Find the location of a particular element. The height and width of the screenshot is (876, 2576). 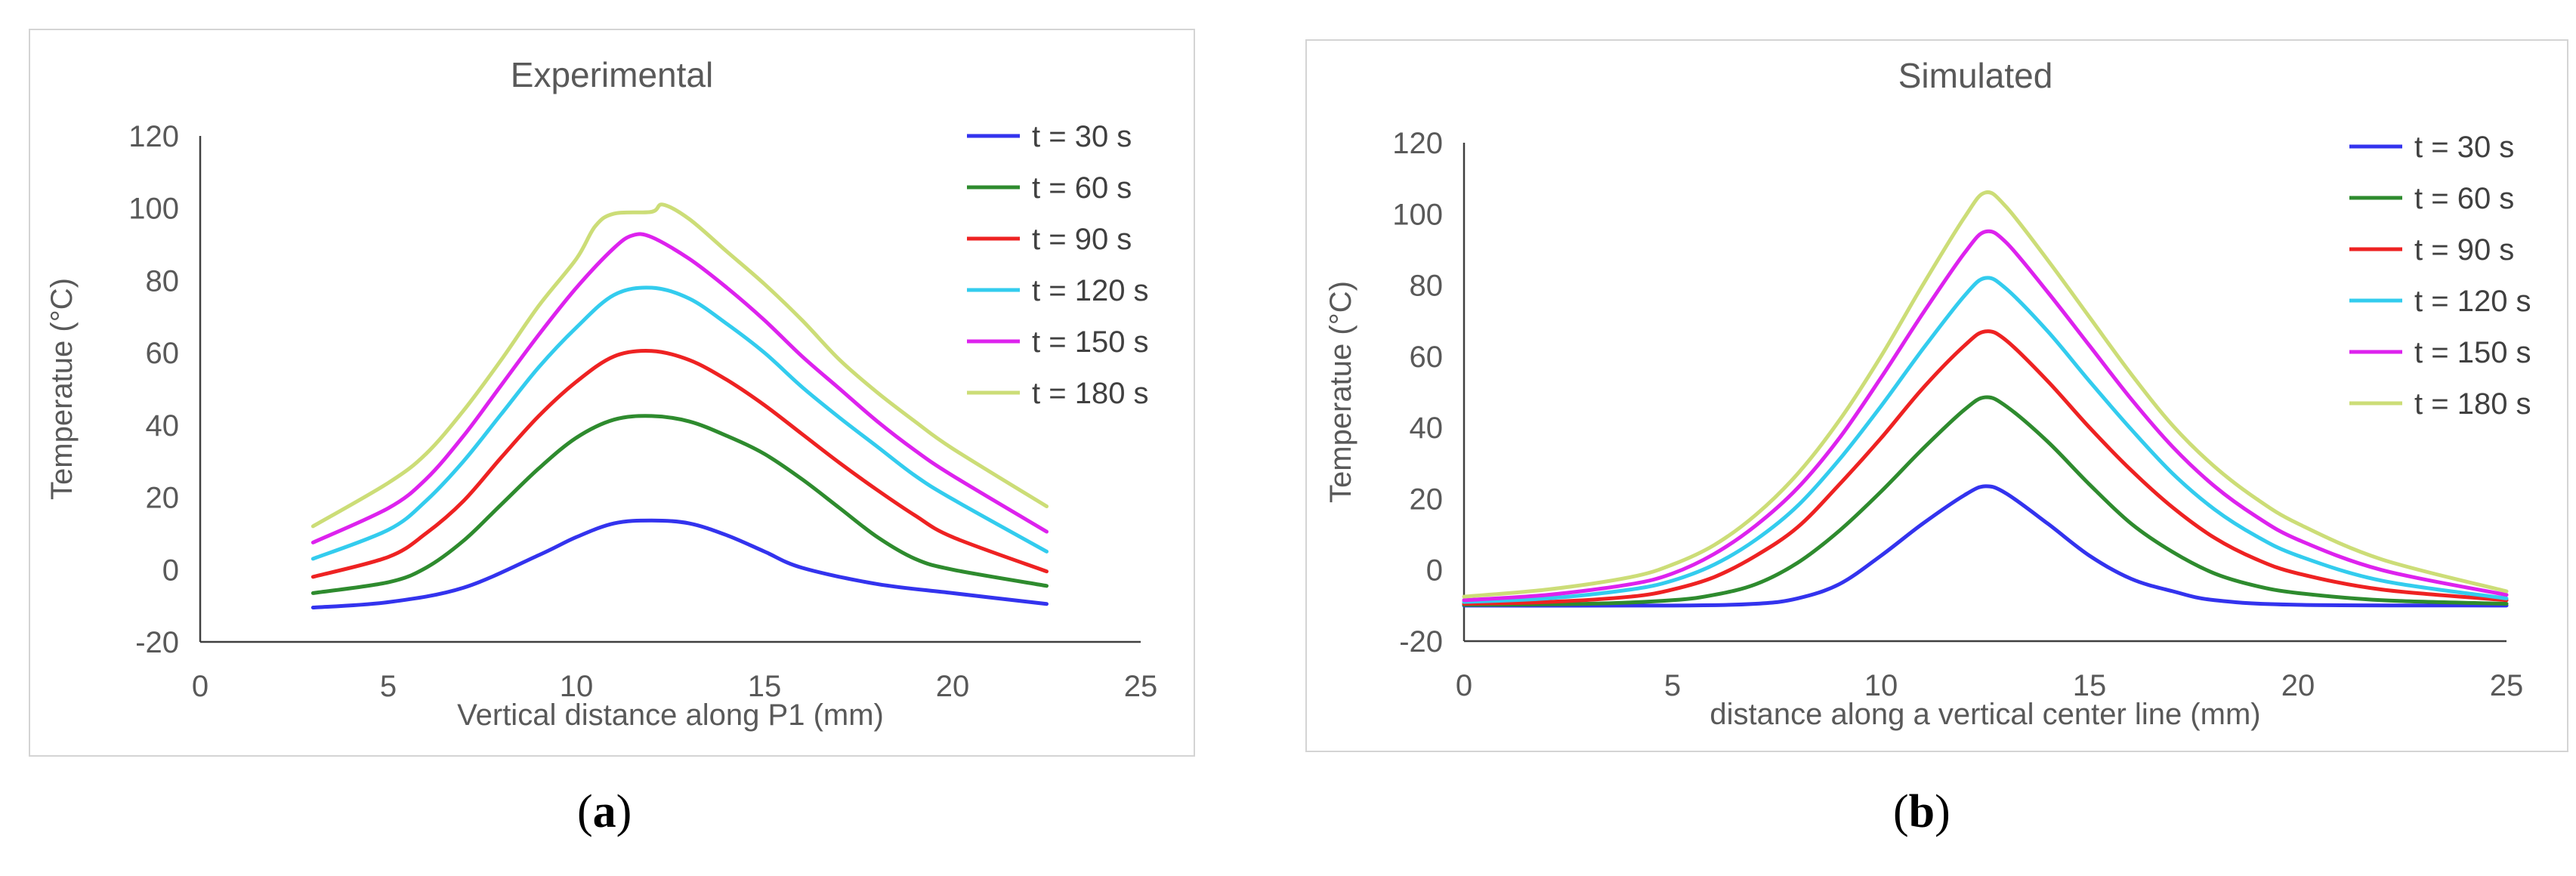

caption-a-letter: a is located at coordinates (604, 811).